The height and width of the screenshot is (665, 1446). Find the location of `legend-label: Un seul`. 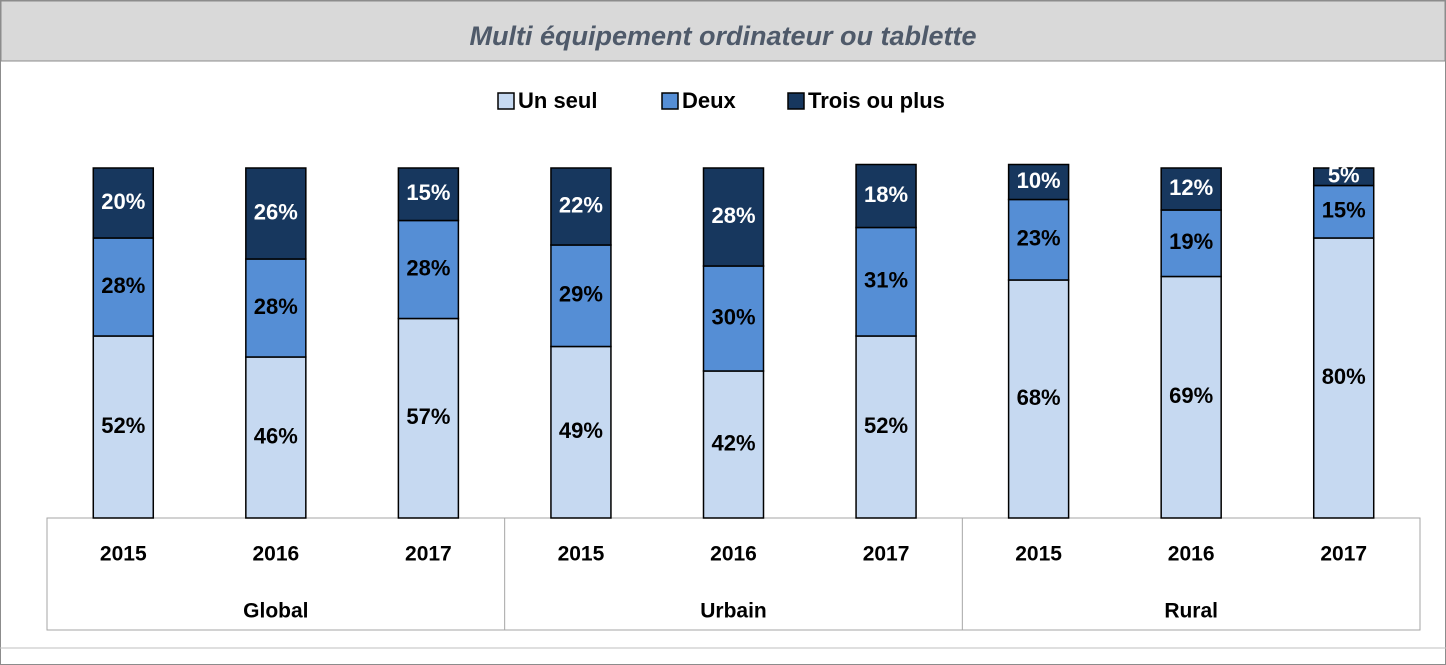

legend-label: Un seul is located at coordinates (557, 100).